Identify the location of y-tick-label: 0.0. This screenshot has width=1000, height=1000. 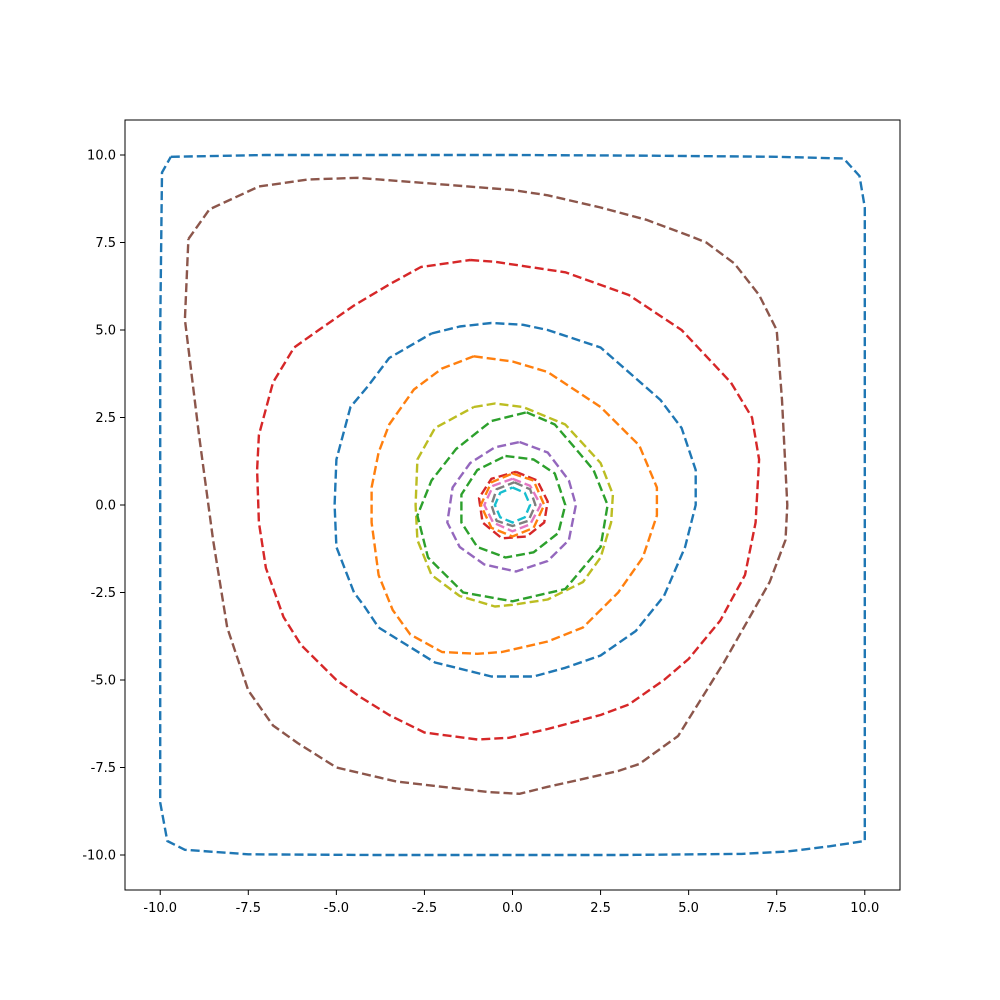
(105, 506).